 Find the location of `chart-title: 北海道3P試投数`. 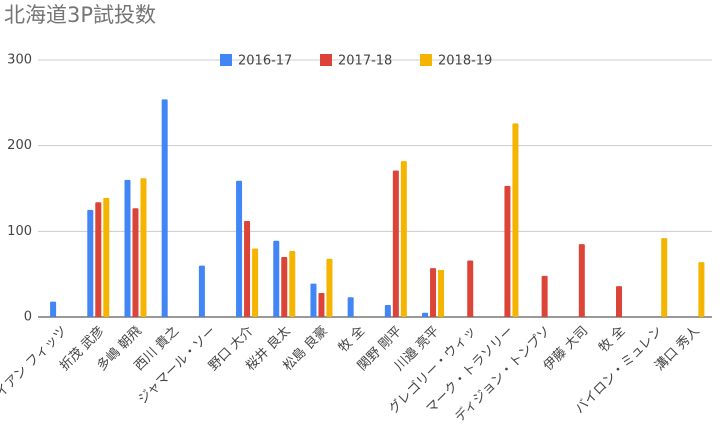

chart-title: 北海道3P試投数 is located at coordinates (80, 15).